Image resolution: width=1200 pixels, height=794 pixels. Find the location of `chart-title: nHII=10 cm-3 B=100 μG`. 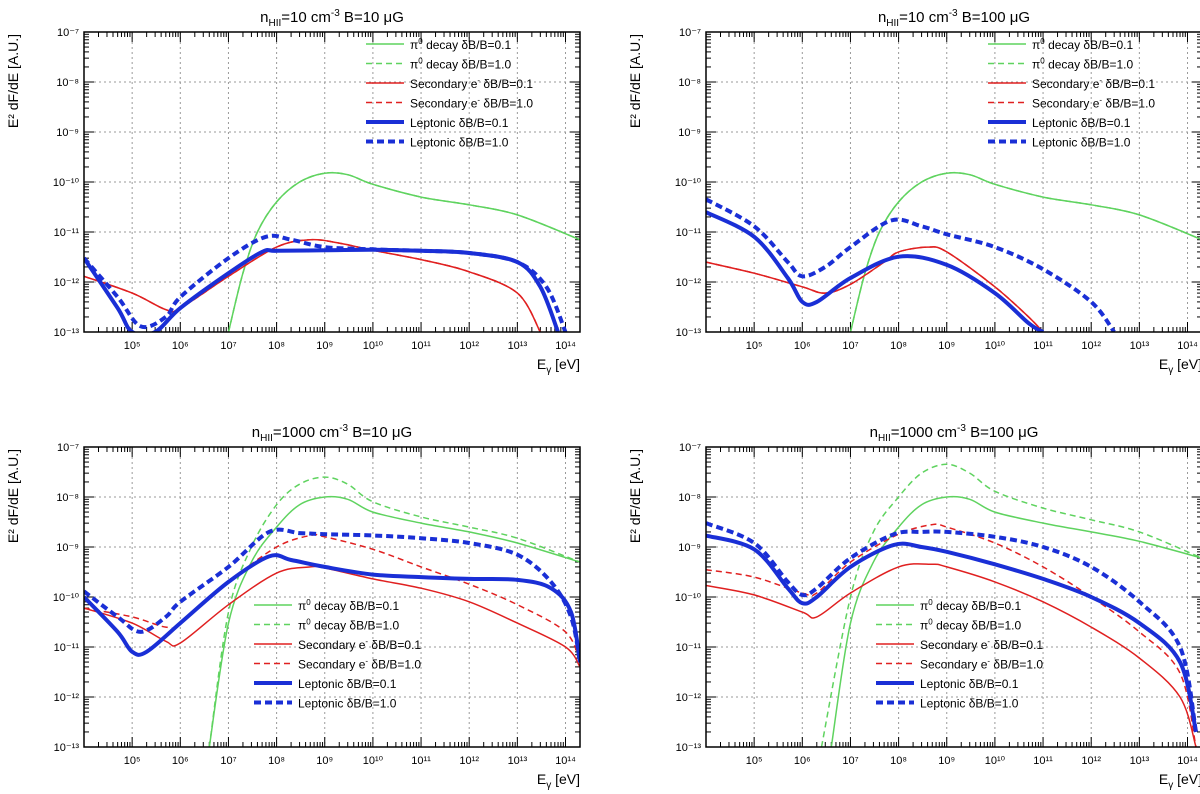

chart-title: nHII=10 cm-3 B=100 μG is located at coordinates (954, 18).